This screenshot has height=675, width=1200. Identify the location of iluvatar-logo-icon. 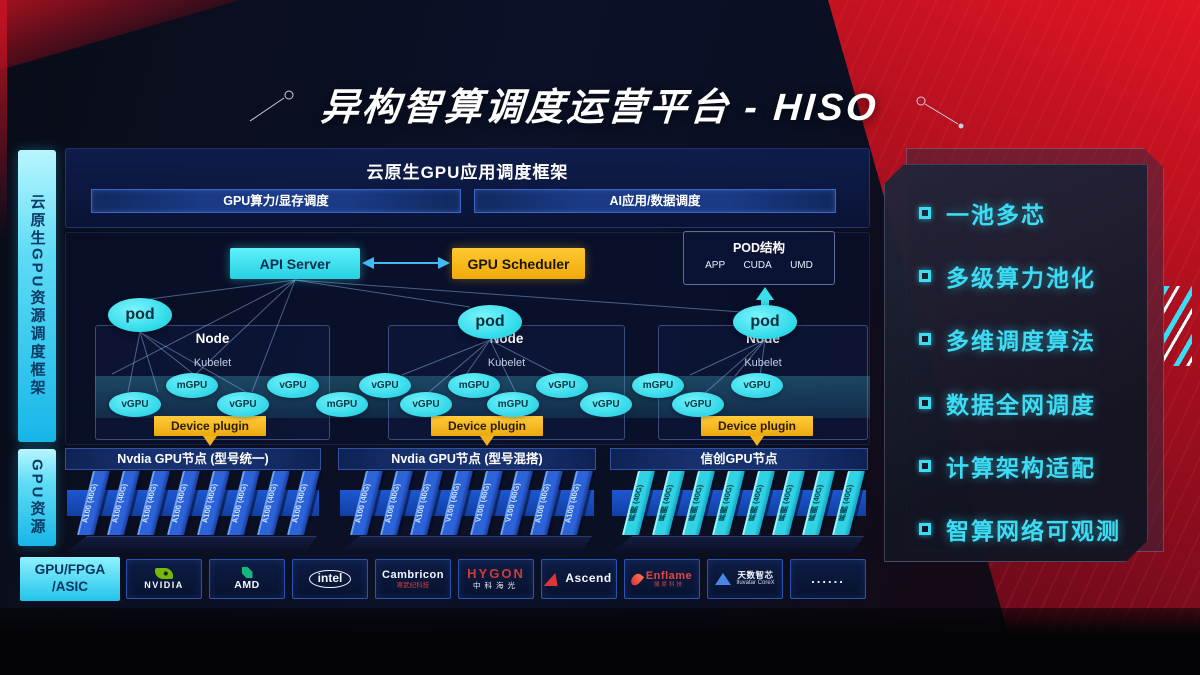
(723, 579).